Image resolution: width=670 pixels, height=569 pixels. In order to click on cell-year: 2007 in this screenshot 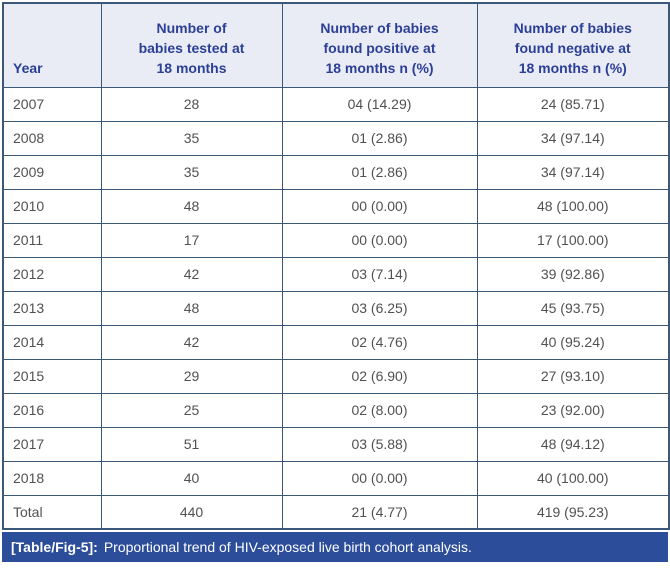, I will do `click(52, 104)`.